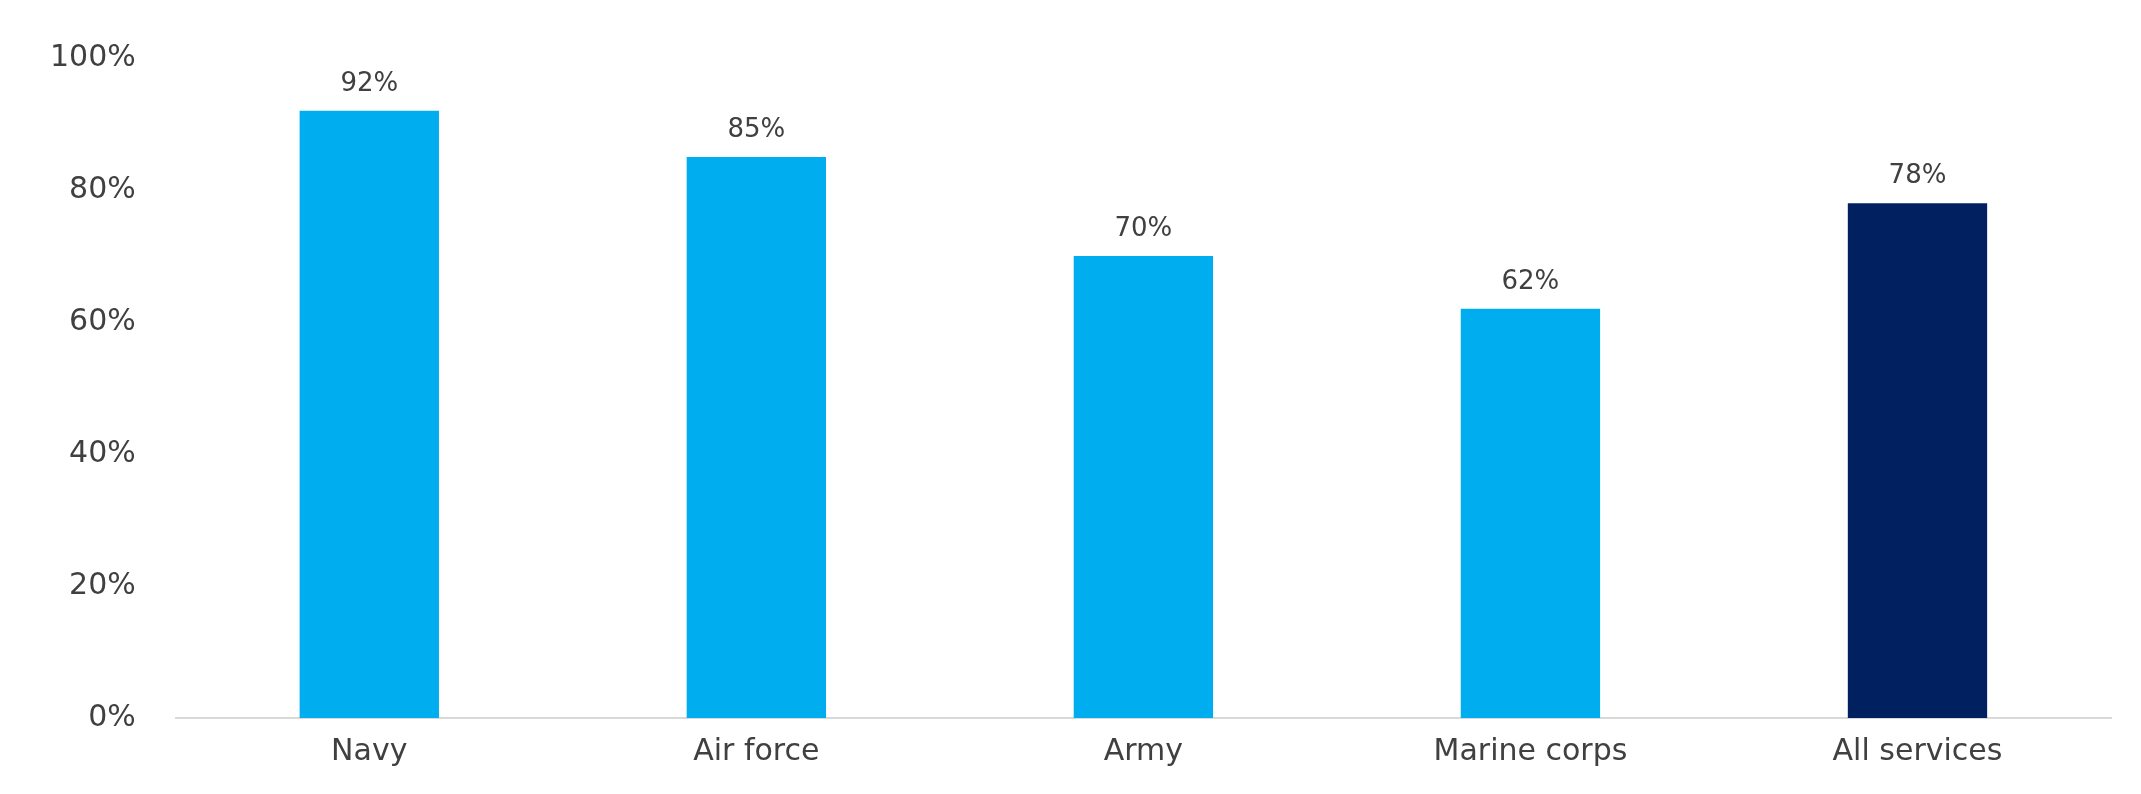 The image size is (2141, 794). What do you see at coordinates (1530, 279) in the screenshot?
I see `data-label: 62%` at bounding box center [1530, 279].